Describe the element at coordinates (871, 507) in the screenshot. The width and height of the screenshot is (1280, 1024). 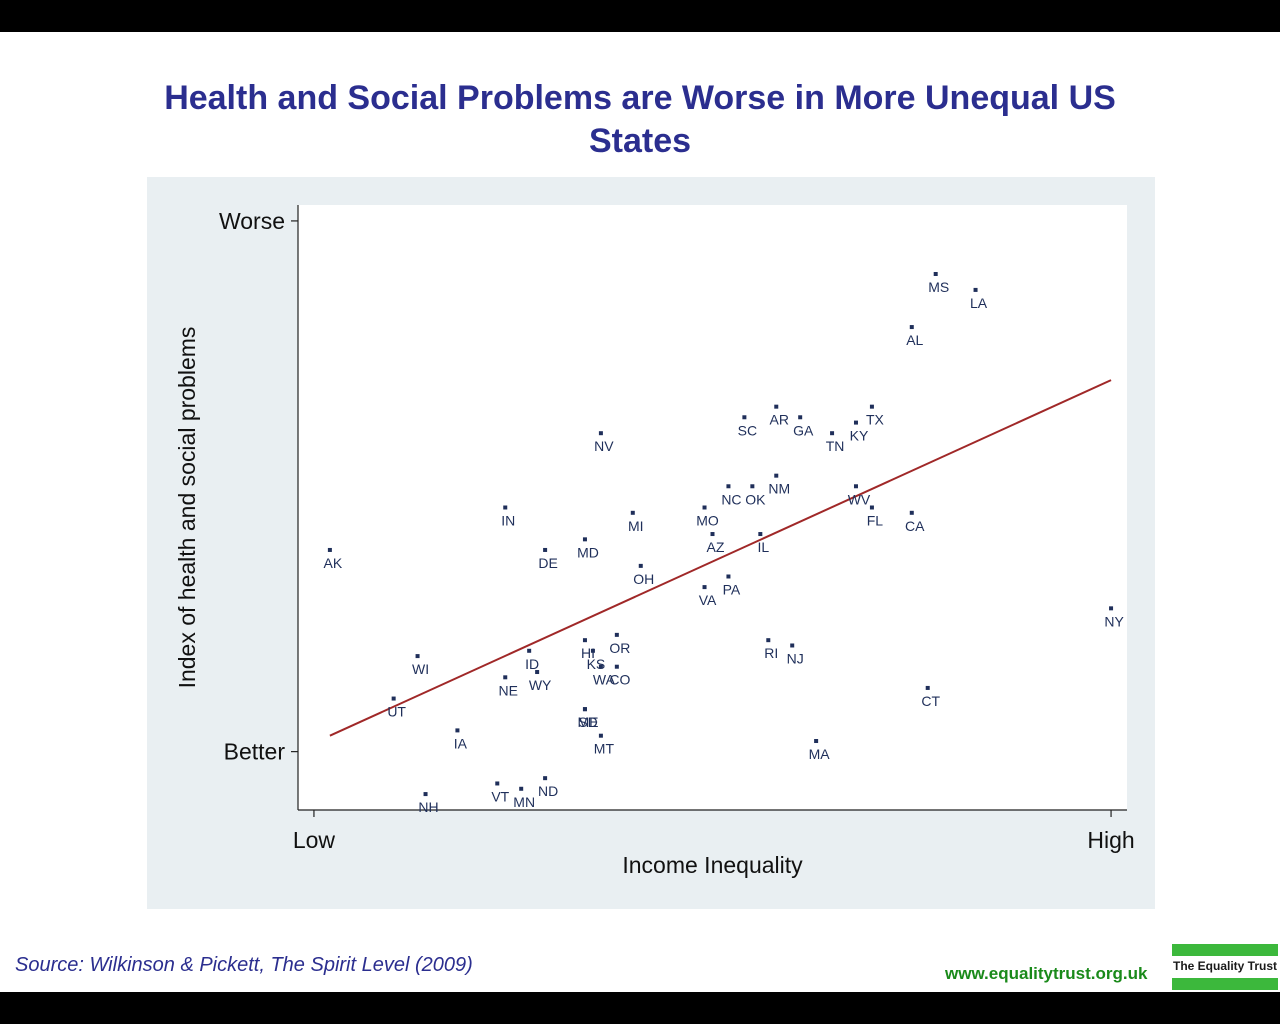
I see `data-point-fl` at that location.